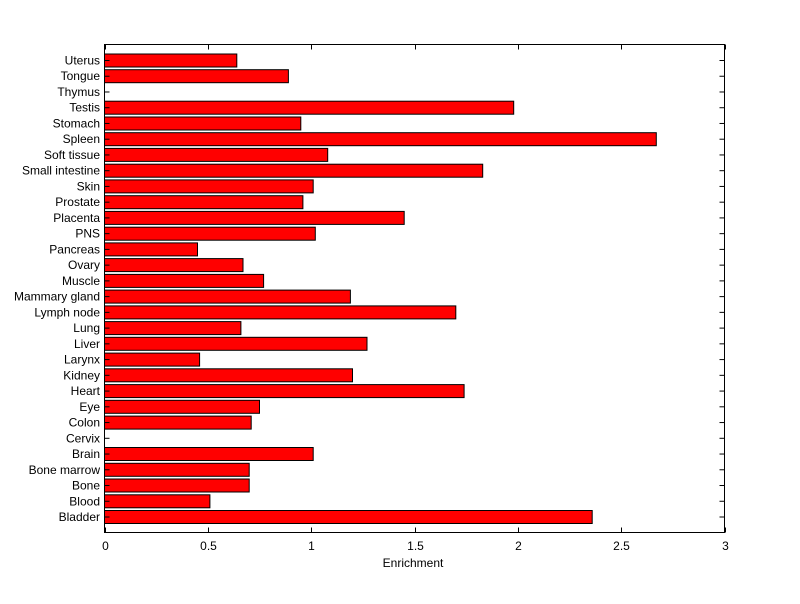 The width and height of the screenshot is (800, 604). Describe the element at coordinates (174, 265) in the screenshot. I see `bar-ovary` at that location.